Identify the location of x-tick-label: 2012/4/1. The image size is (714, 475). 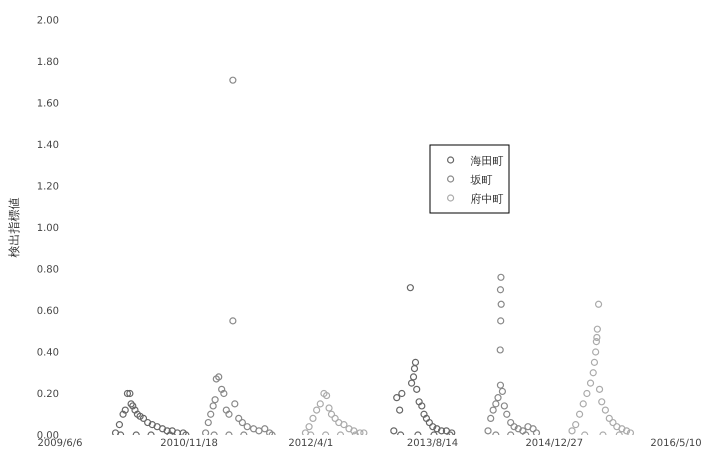
(311, 443).